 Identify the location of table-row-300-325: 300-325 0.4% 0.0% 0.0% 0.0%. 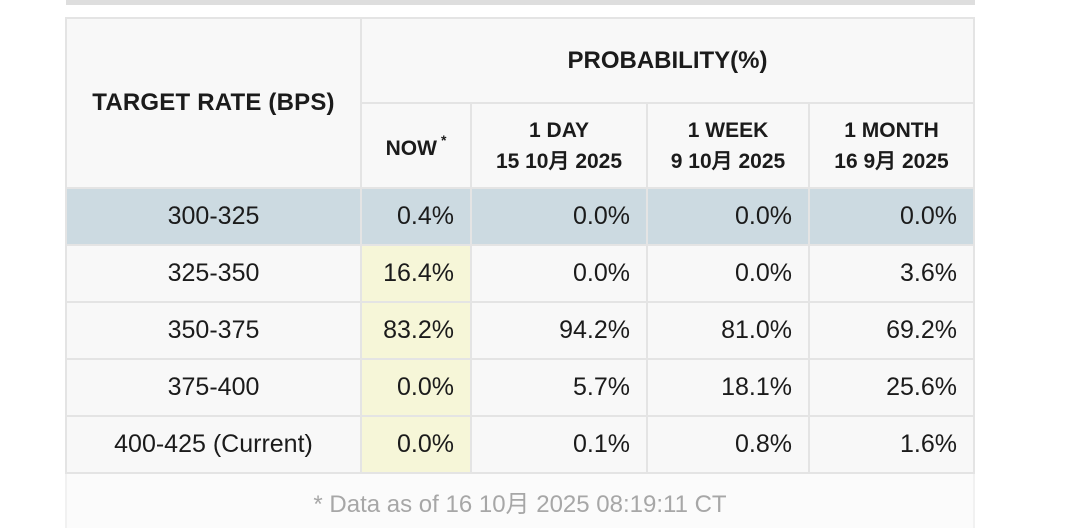
(520, 216).